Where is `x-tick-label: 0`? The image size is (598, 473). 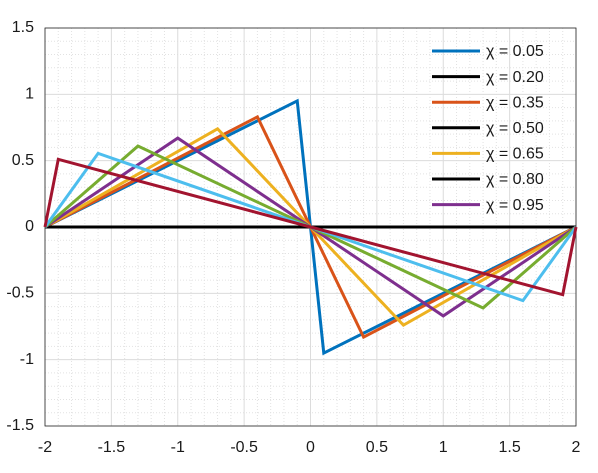 x-tick-label: 0 is located at coordinates (310, 447).